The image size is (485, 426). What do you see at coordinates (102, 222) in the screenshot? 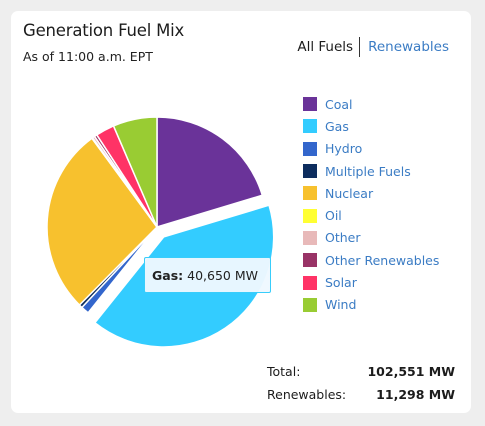
I see `pie-slice-nuclear` at bounding box center [102, 222].